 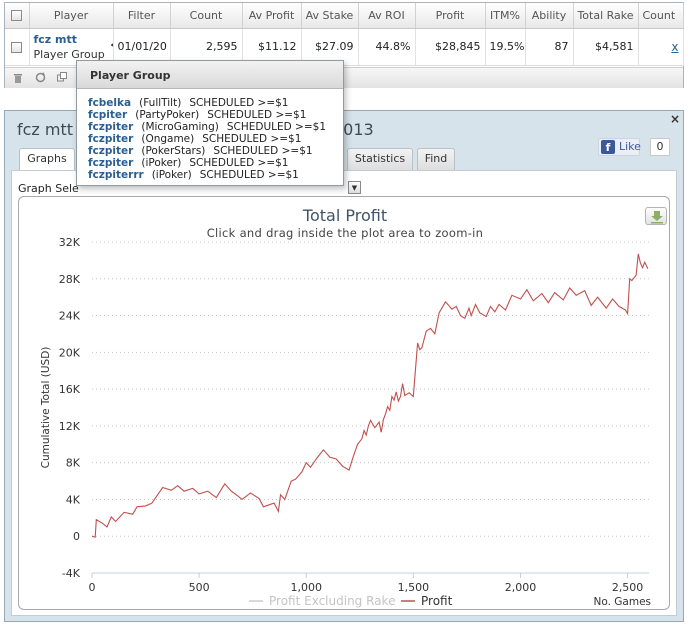 What do you see at coordinates (55, 39) in the screenshot?
I see `player-name-link: fcz mtt` at bounding box center [55, 39].